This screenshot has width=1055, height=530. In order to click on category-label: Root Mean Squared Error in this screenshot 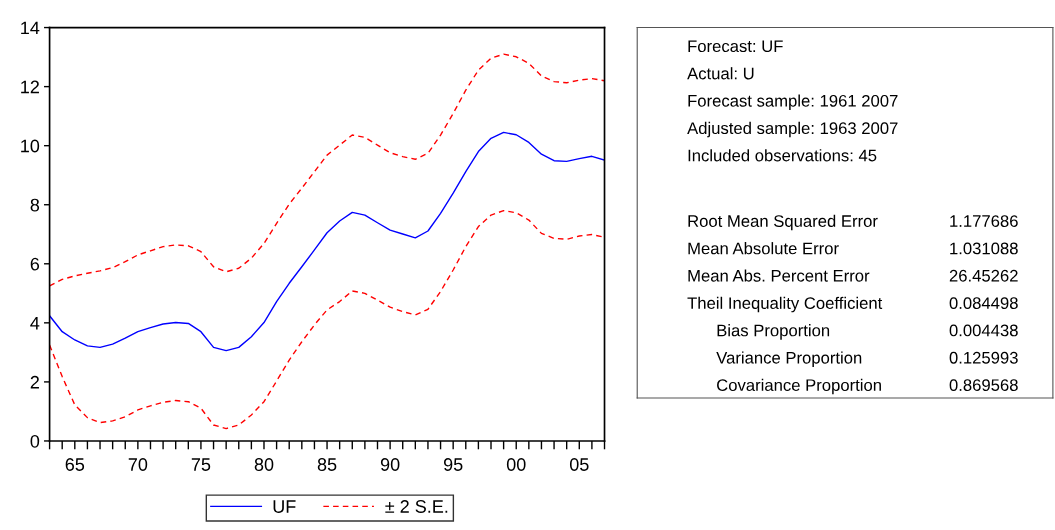, I will do `click(783, 222)`.